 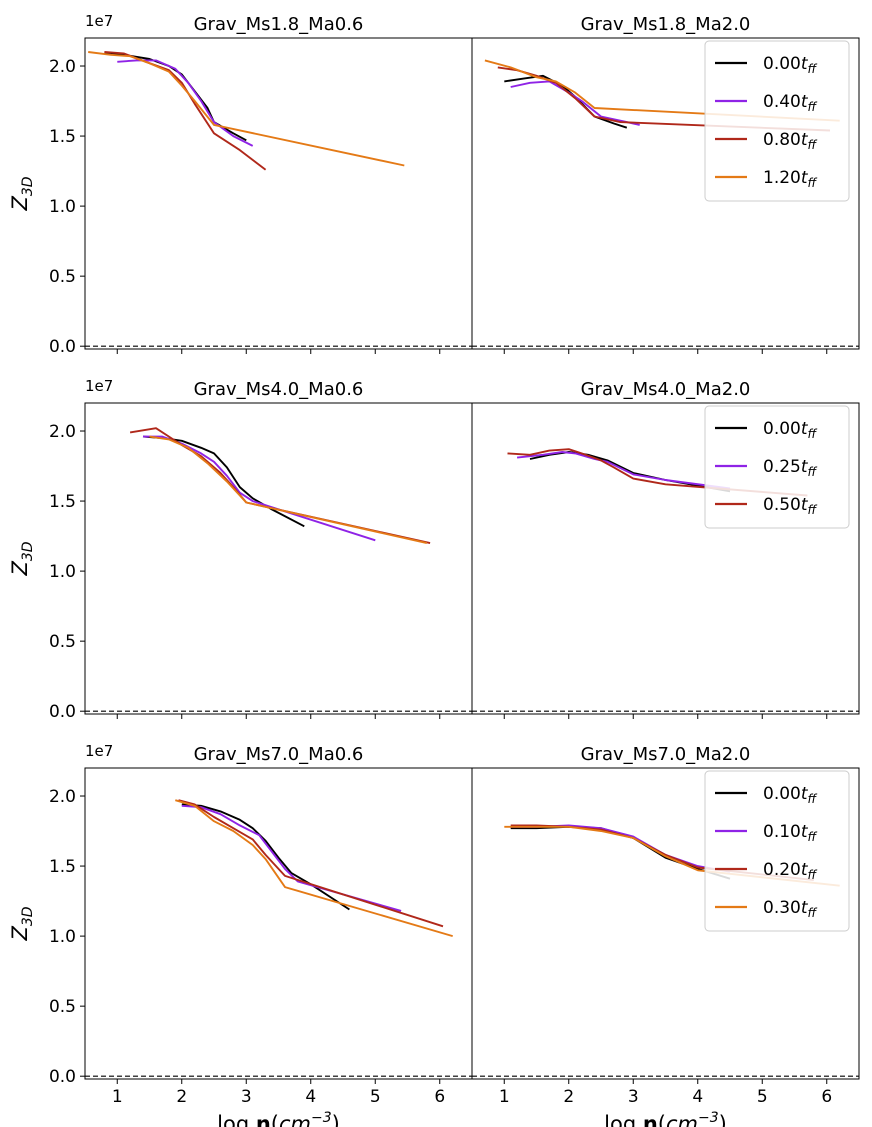 I want to click on legend-label: 1.20tff, so click(x=790, y=179).